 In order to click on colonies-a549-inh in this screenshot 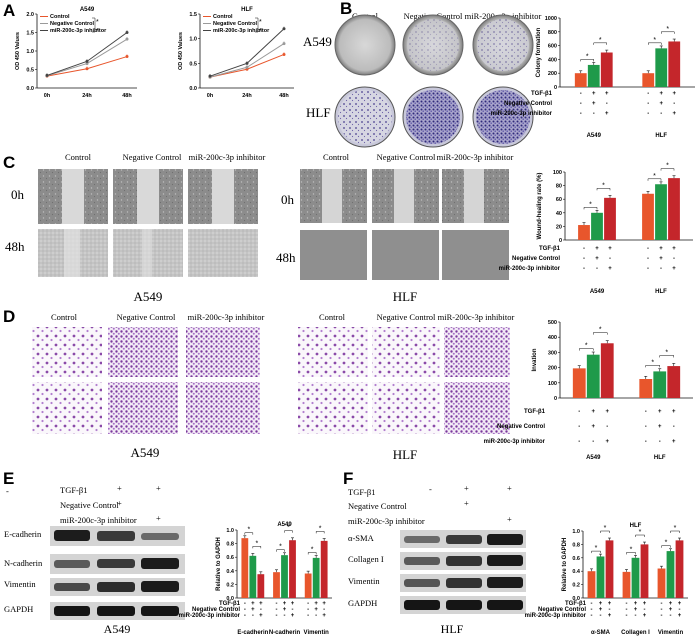, I will do `click(503, 45)`.